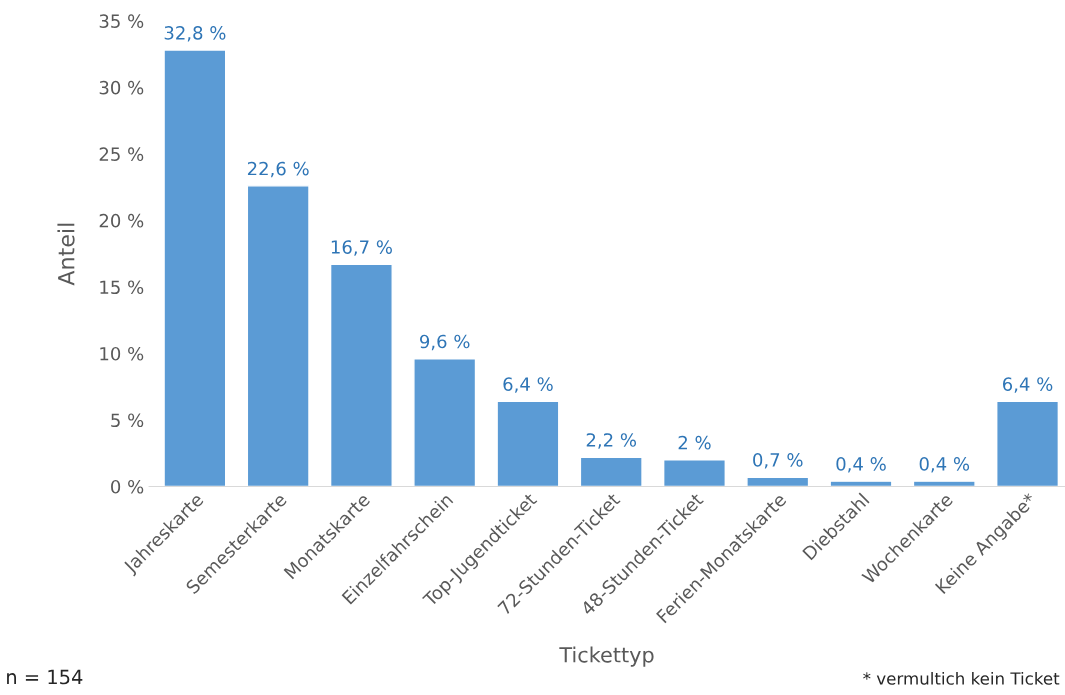 The width and height of the screenshot is (1065, 695). What do you see at coordinates (445, 342) in the screenshot?
I see `data-label: 9,6 %` at bounding box center [445, 342].